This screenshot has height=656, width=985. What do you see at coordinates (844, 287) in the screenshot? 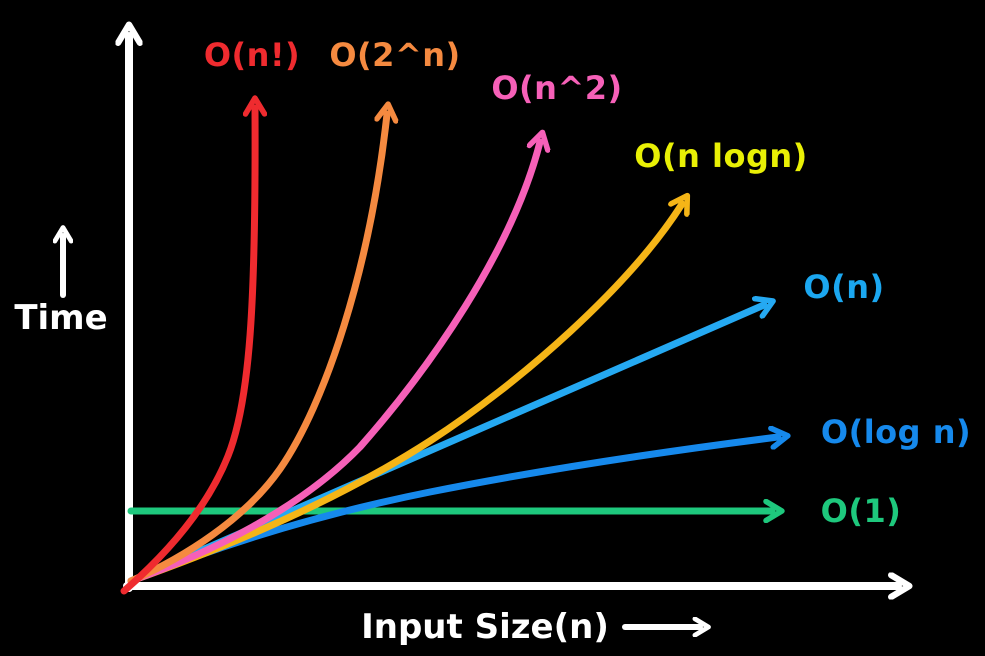
I see `curve-label-linear: O(n)` at bounding box center [844, 287].